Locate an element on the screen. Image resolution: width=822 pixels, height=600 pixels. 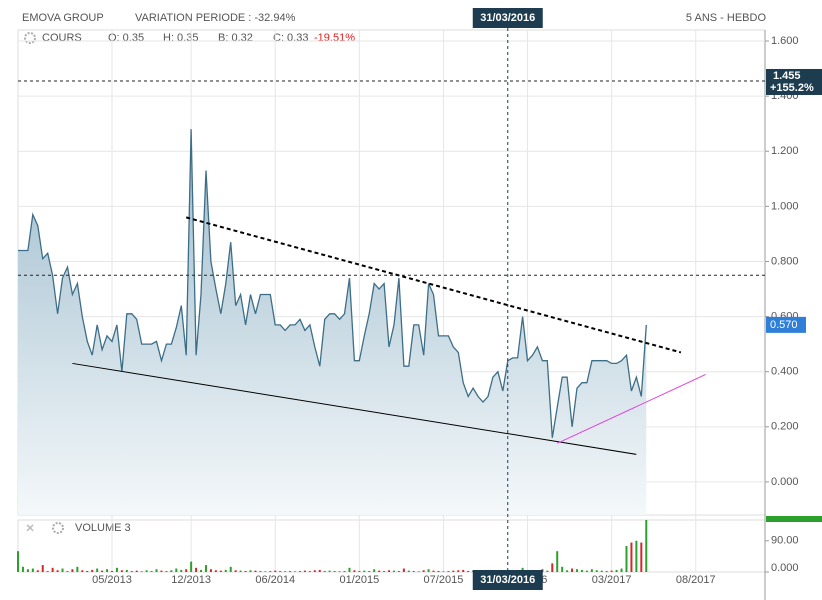
volume-tag is located at coordinates (794, 519).